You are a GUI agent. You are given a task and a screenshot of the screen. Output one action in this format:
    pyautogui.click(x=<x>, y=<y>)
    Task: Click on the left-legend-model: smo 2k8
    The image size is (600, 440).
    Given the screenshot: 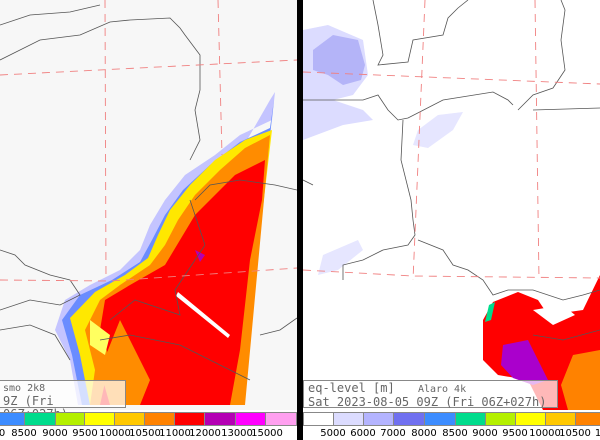 What is the action you would take?
    pyautogui.click(x=24, y=388)
    